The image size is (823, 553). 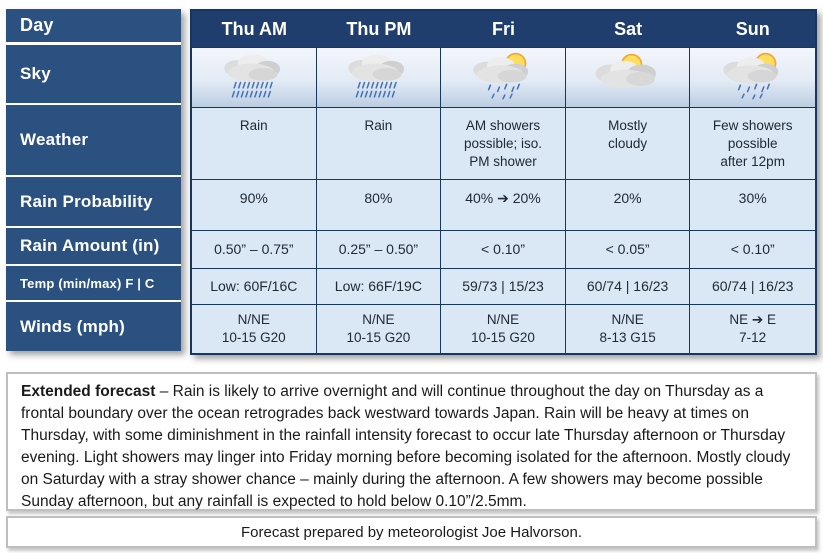 What do you see at coordinates (625, 70) in the screenshot?
I see `sun-cloud-icon` at bounding box center [625, 70].